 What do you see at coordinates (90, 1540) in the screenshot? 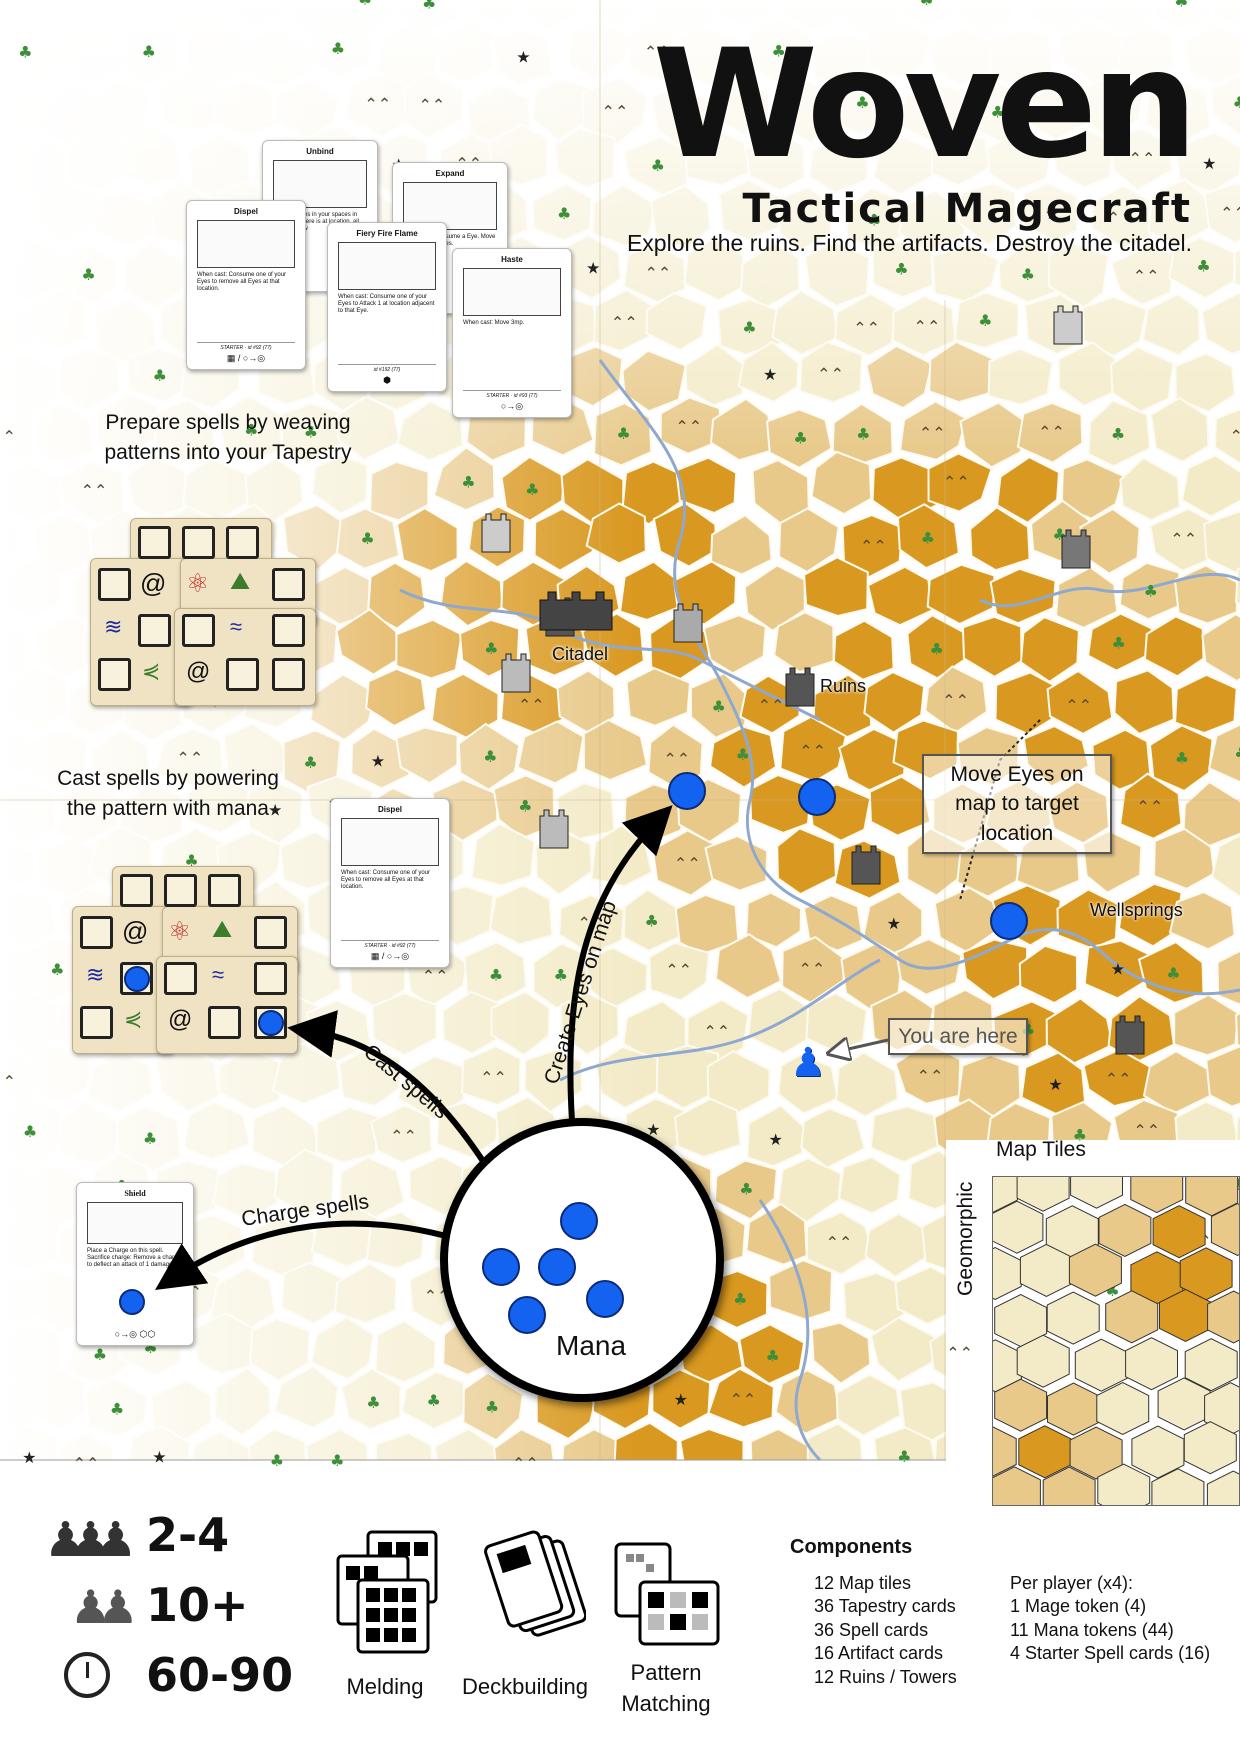
I see `players-icon: ♟♟♟` at bounding box center [90, 1540].